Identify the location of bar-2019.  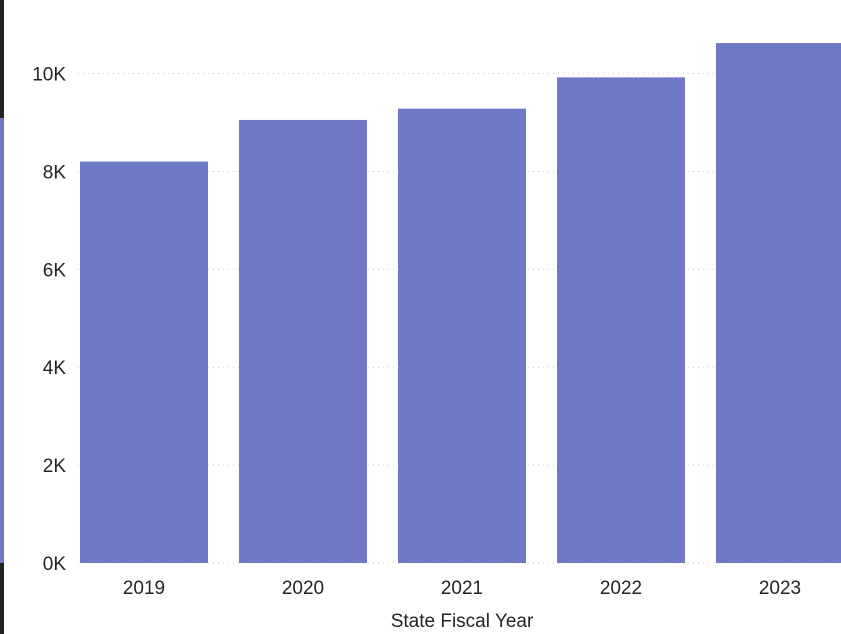
(144, 362).